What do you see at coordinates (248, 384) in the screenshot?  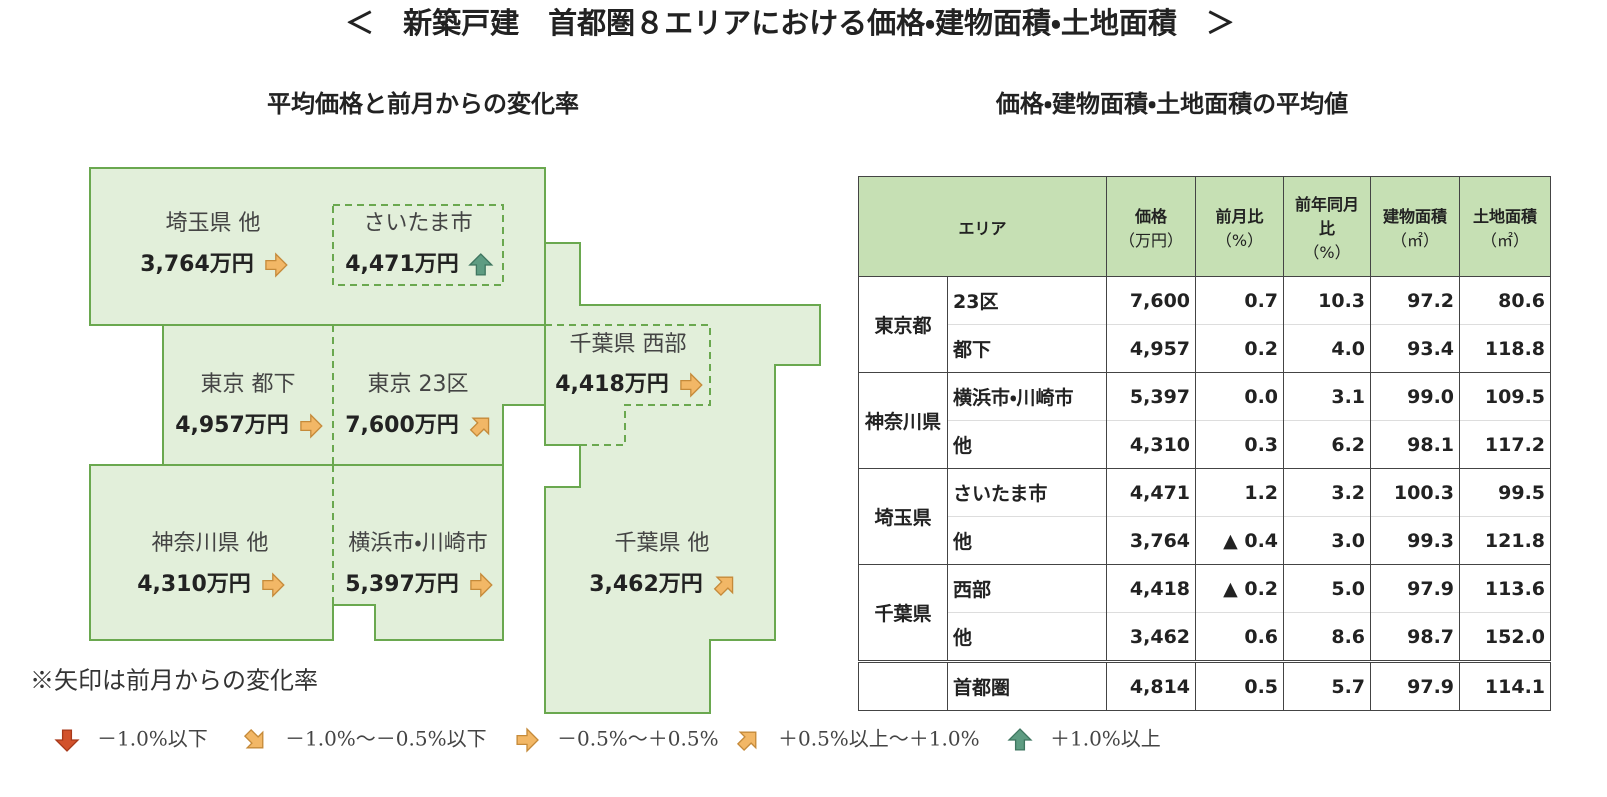 I see `region-name: 東京 都下` at bounding box center [248, 384].